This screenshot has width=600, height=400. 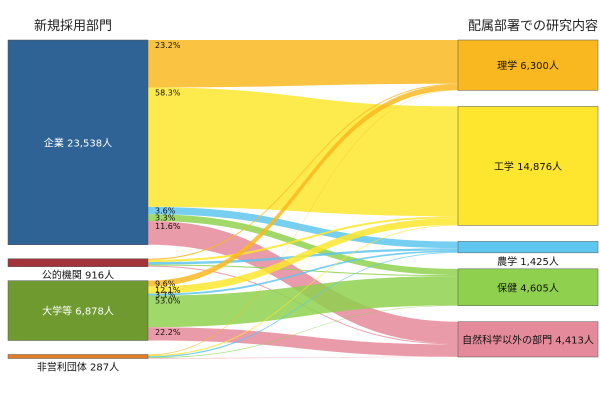 What do you see at coordinates (78, 356) in the screenshot?
I see `source-node-npo` at bounding box center [78, 356].